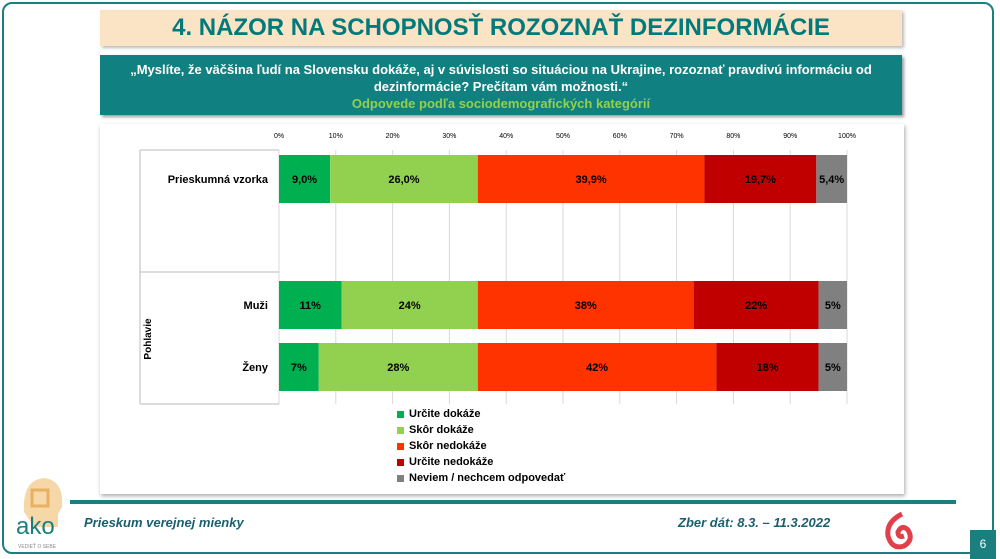 This screenshot has height=559, width=1000. I want to click on data-label: 26,0%, so click(403, 180).